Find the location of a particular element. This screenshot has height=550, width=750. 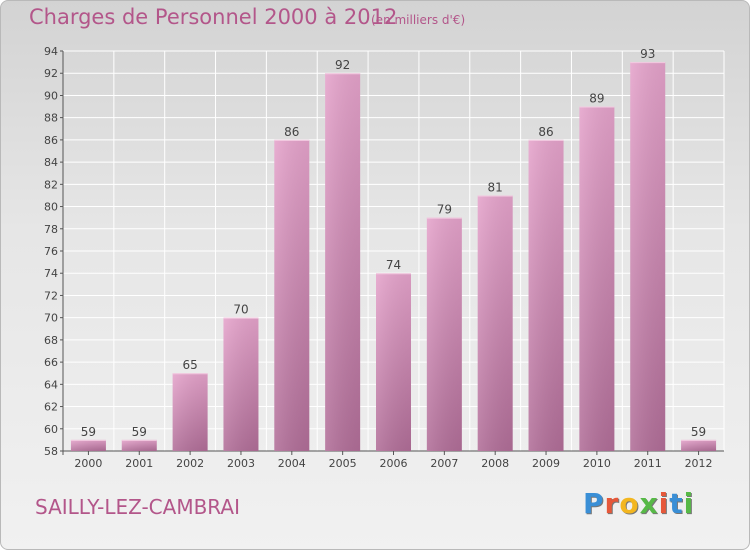

y-tick-label: 90 is located at coordinates (51, 95).